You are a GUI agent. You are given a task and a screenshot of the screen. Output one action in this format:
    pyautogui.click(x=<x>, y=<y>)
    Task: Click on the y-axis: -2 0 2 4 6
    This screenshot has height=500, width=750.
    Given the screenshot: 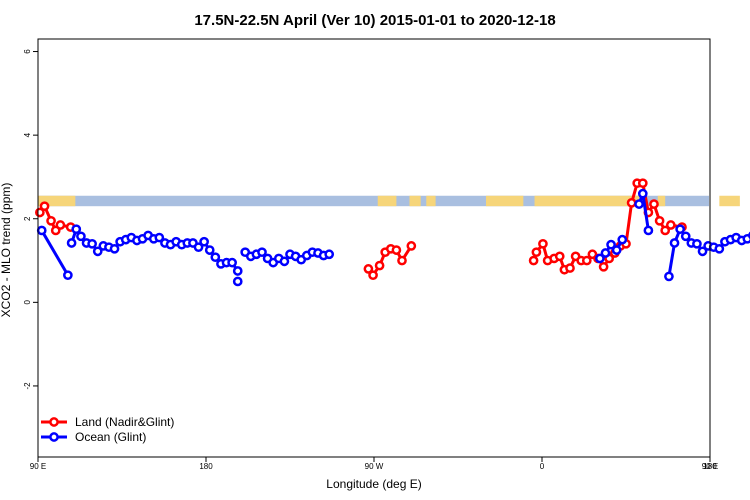 What is the action you would take?
    pyautogui.click(x=30, y=219)
    